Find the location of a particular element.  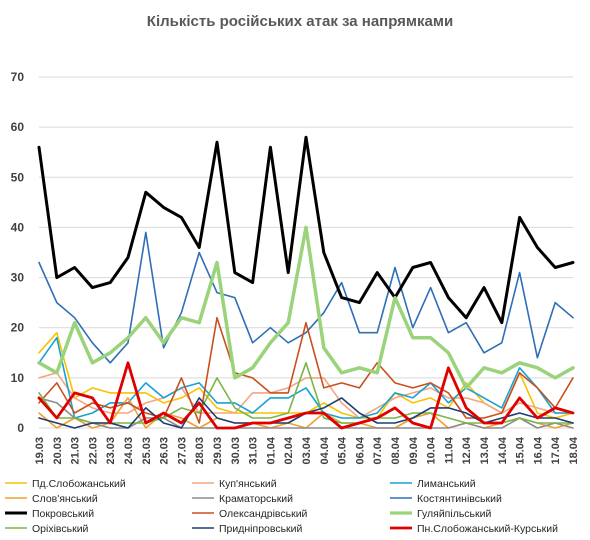

x-tick-label: 02.04 is located at coordinates (289, 450).